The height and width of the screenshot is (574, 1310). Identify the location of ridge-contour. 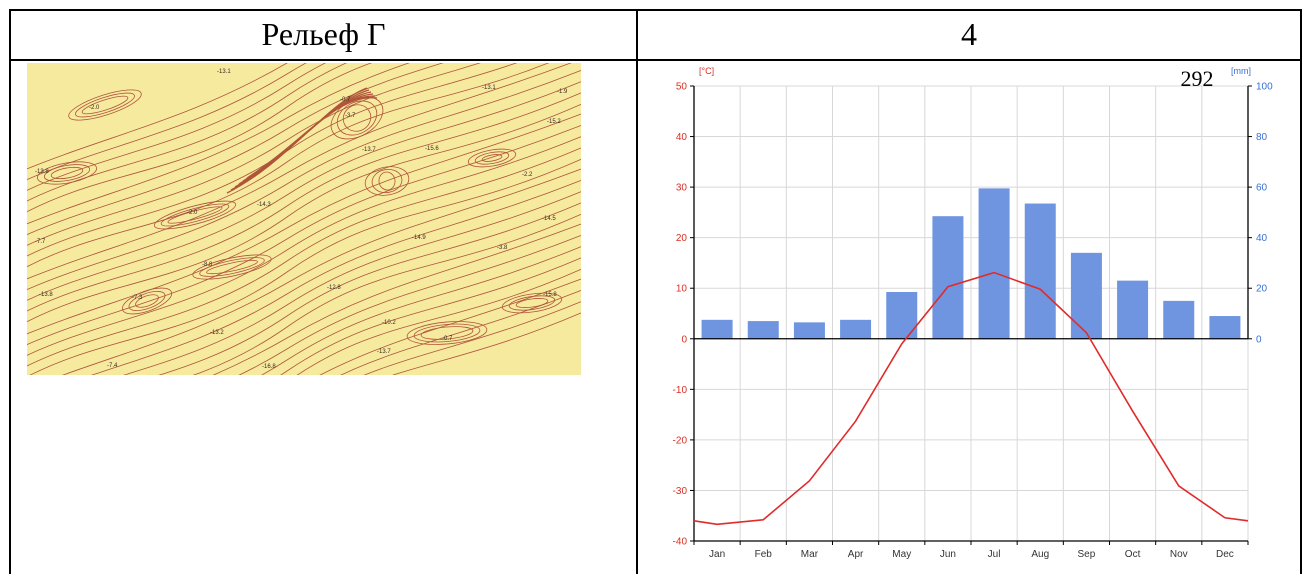
(312, 138).